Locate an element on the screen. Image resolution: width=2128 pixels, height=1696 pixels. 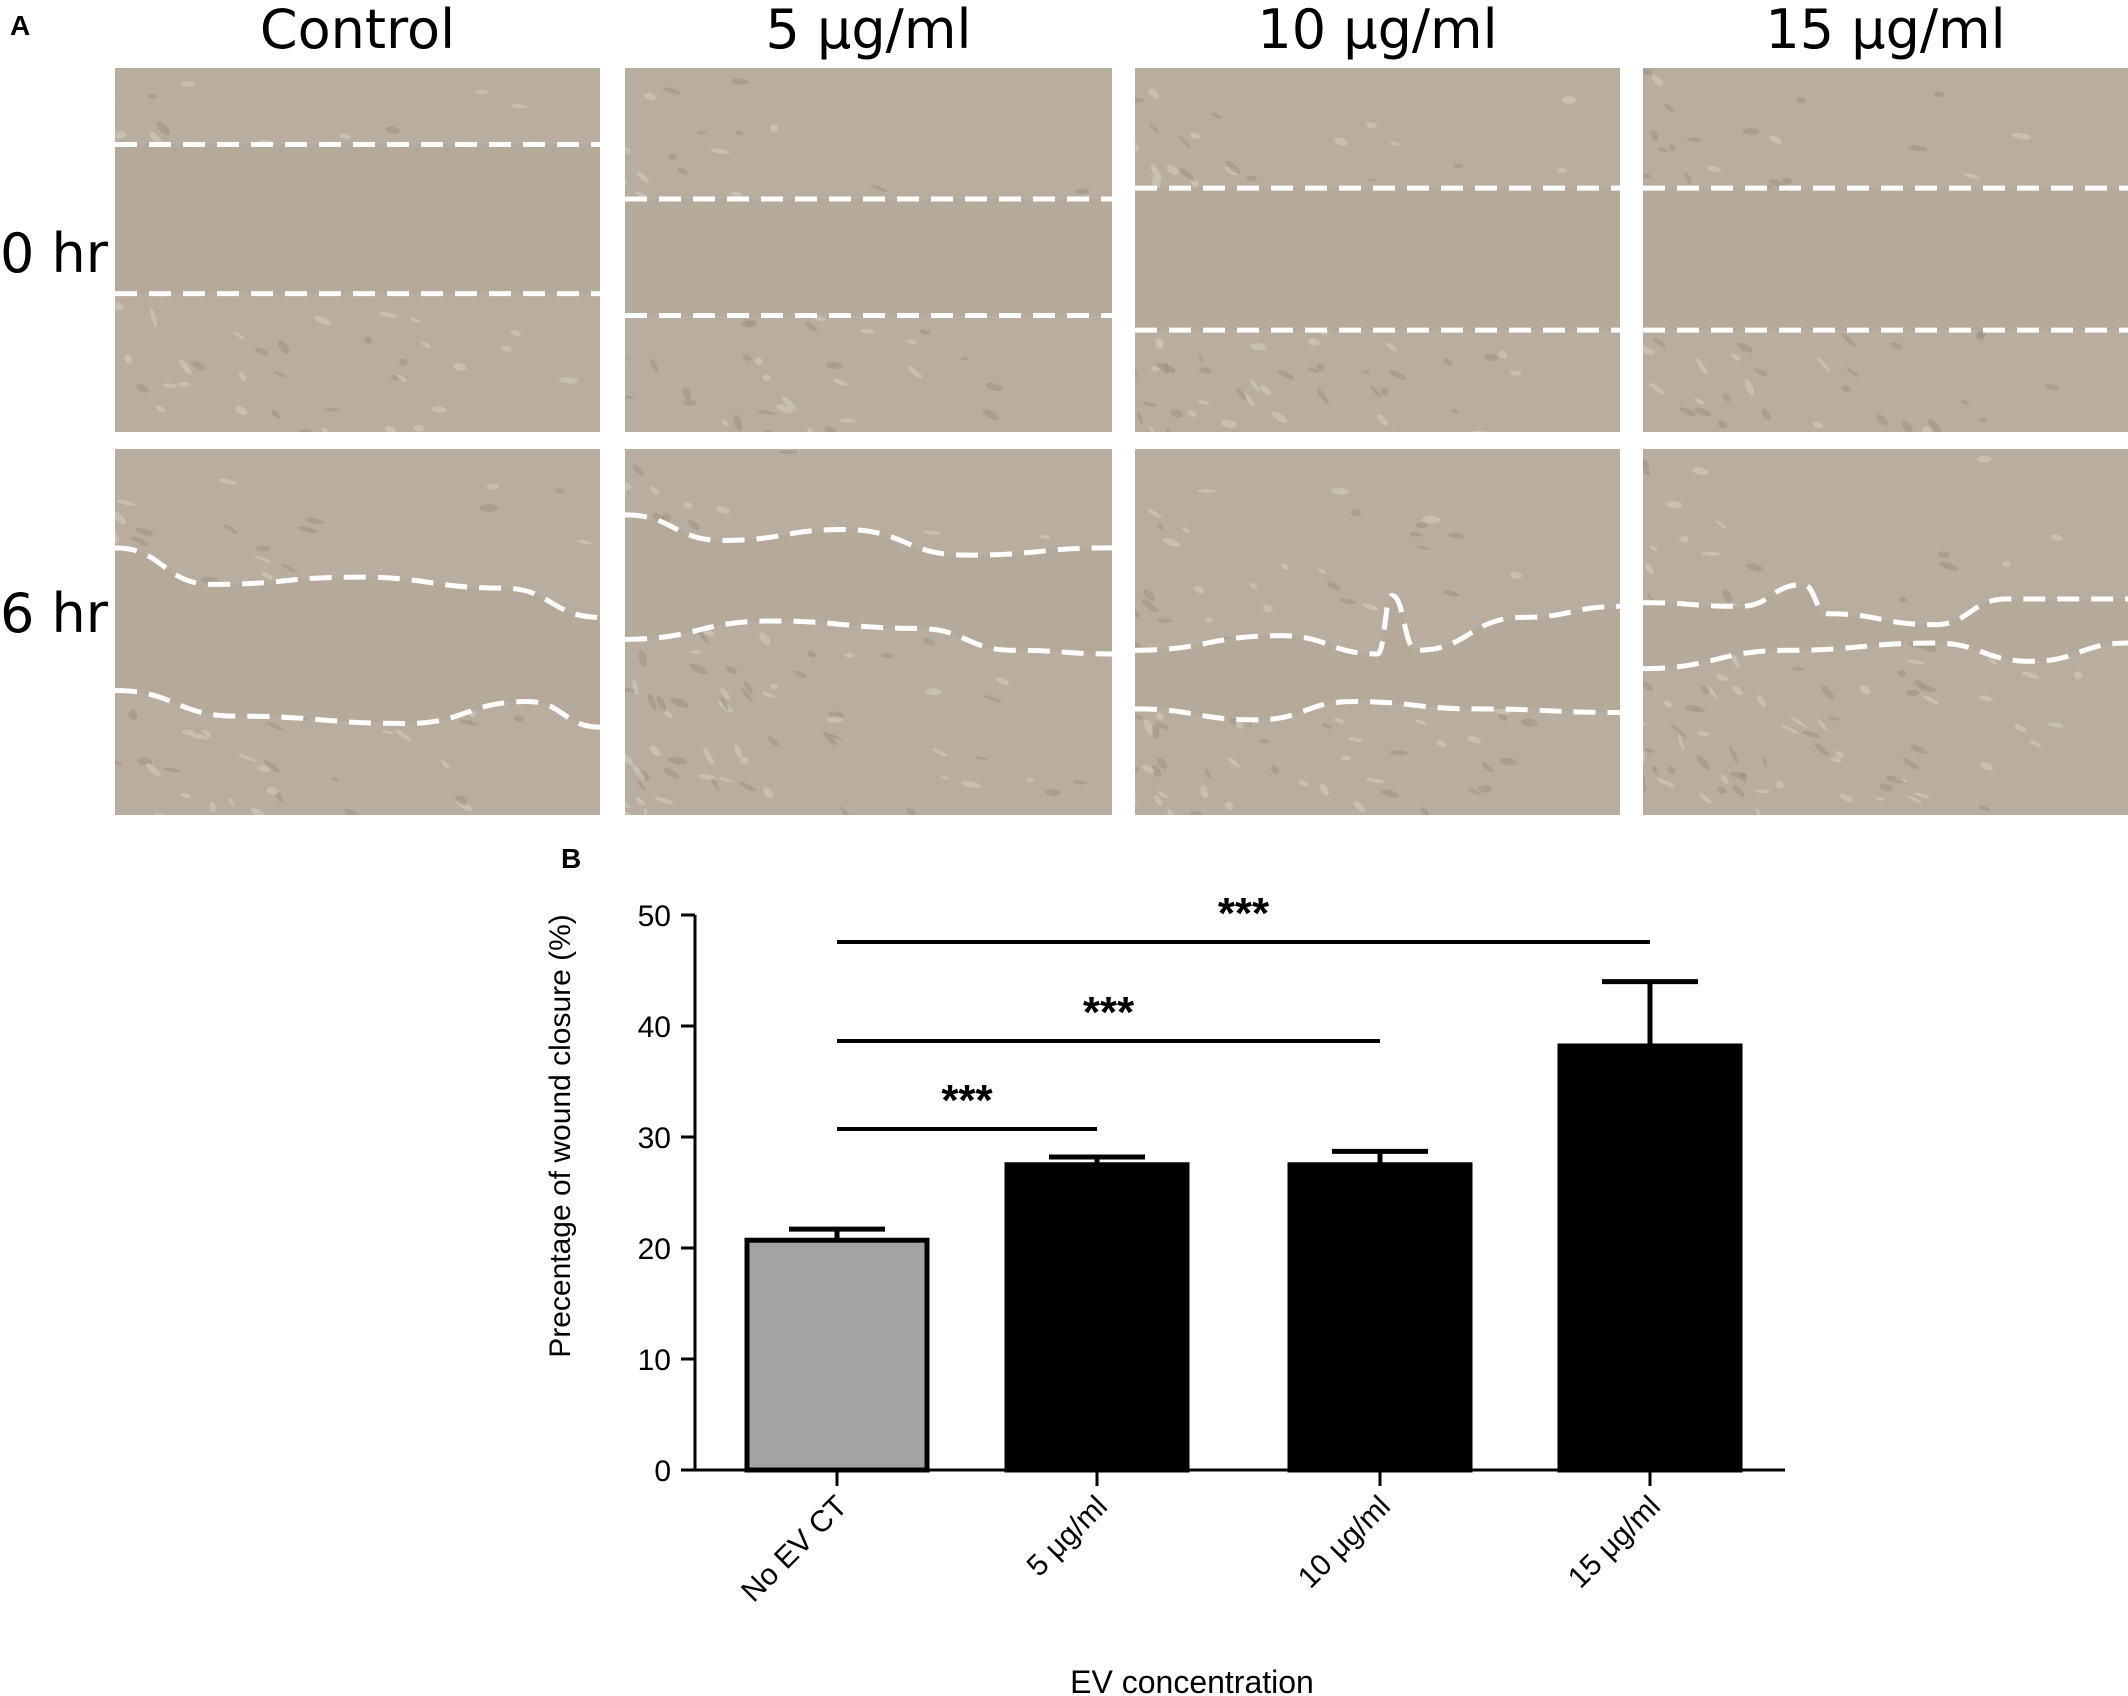
column-label-5ugml: 5 μg/ml is located at coordinates (868, 30).